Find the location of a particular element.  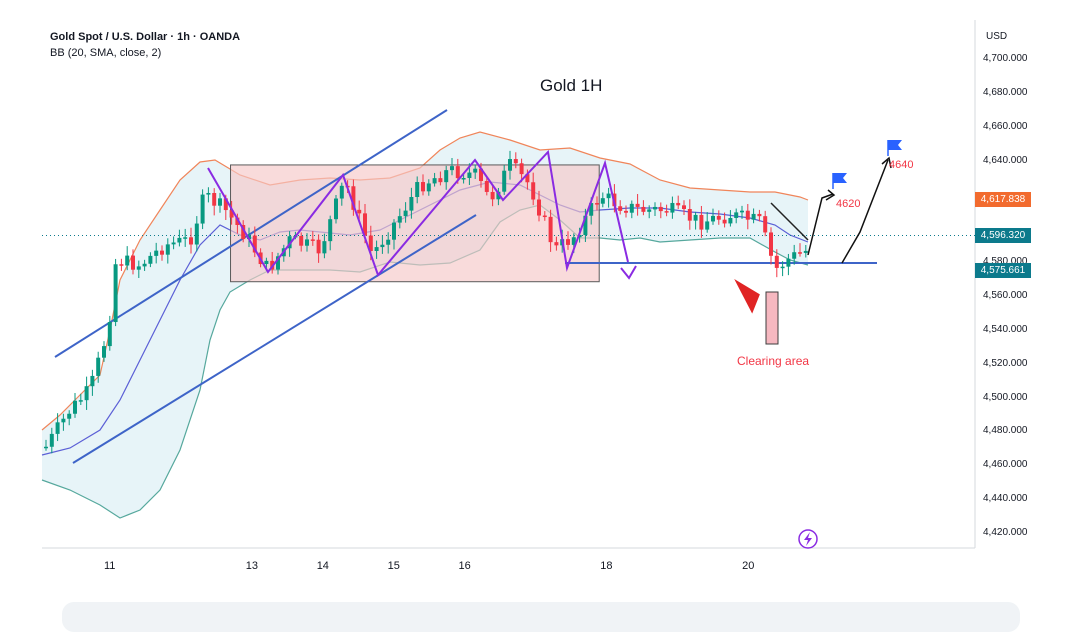

time-tick-label: 18 is located at coordinates (606, 566).